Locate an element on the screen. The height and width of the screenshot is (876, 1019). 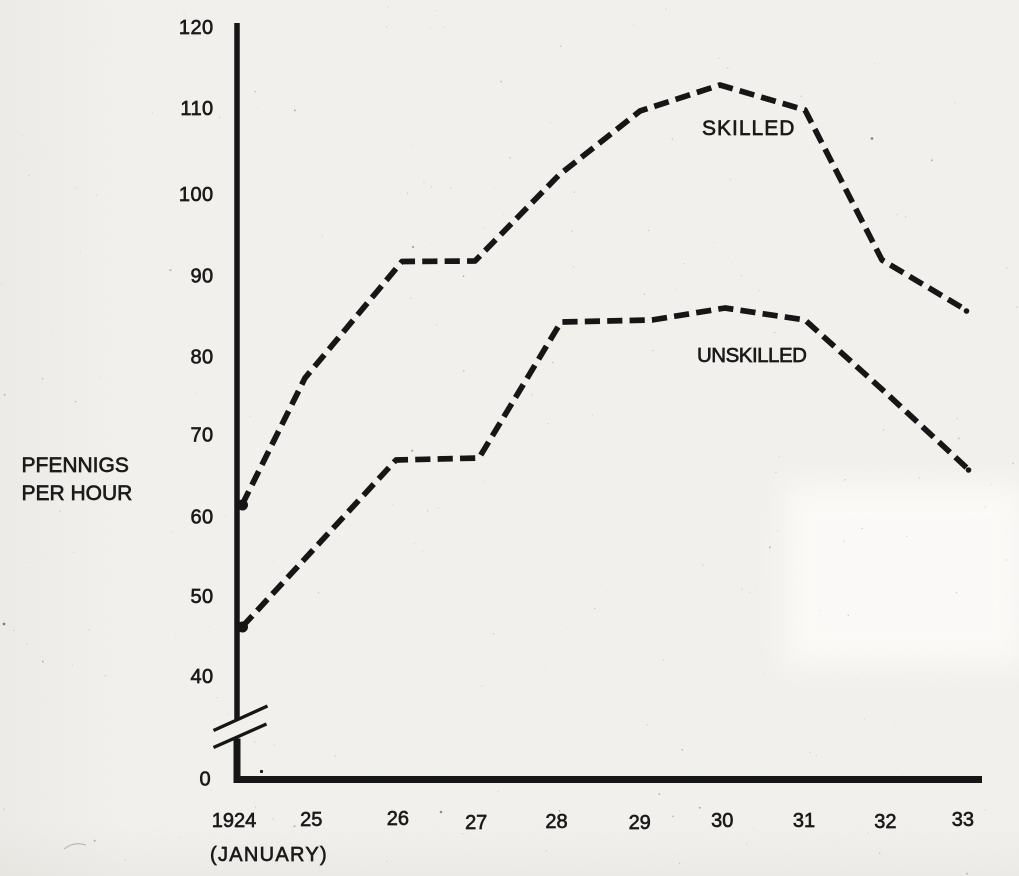
svg-text: 29 is located at coordinates (640, 823).